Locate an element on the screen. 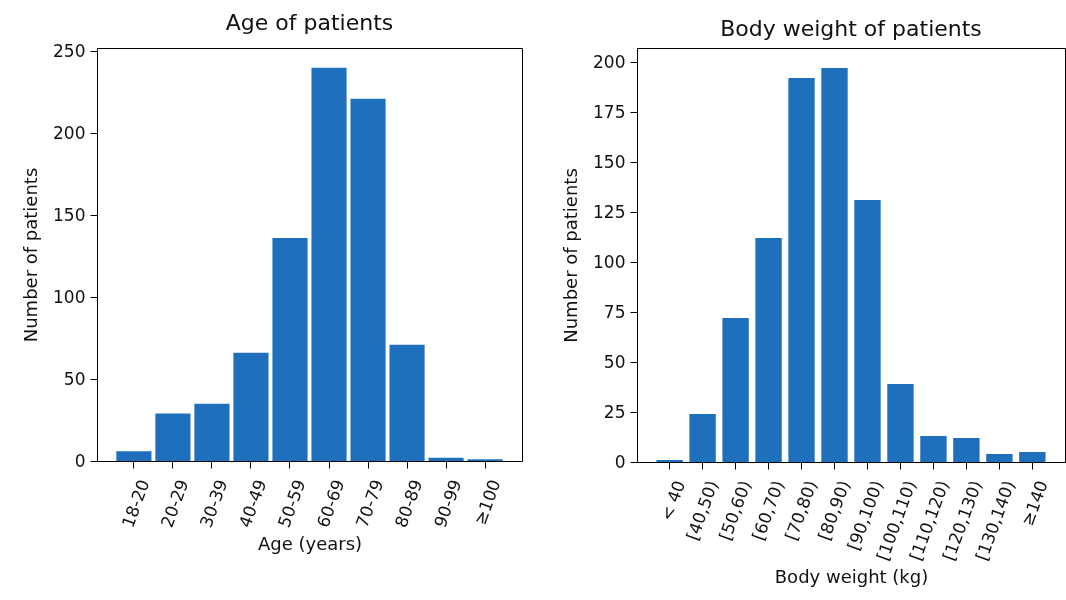 The height and width of the screenshot is (600, 1066). chart-title: Body weight of patients is located at coordinates (851, 28).